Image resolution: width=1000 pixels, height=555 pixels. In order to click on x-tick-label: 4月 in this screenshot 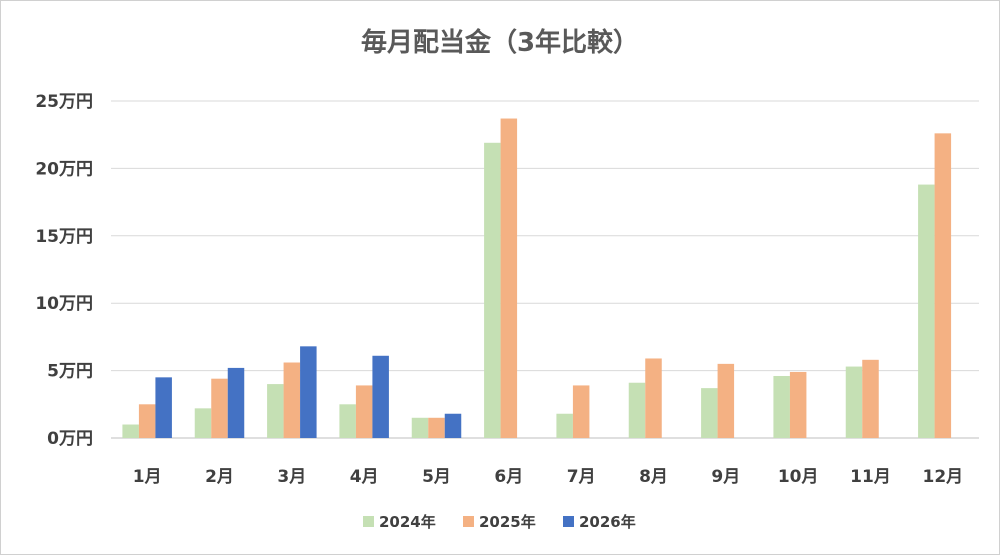, I will do `click(364, 477)`.